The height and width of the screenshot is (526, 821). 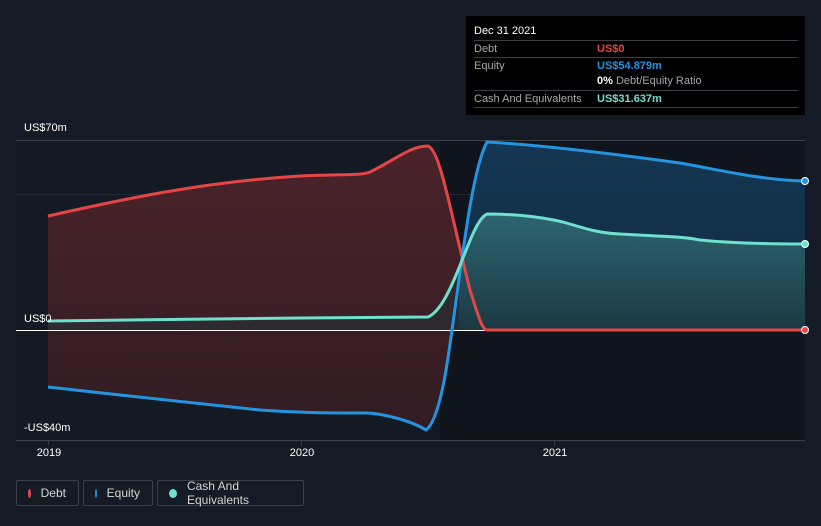 I want to click on tooltip-row-equity: Equity US$54.879m, so click(x=636, y=66).